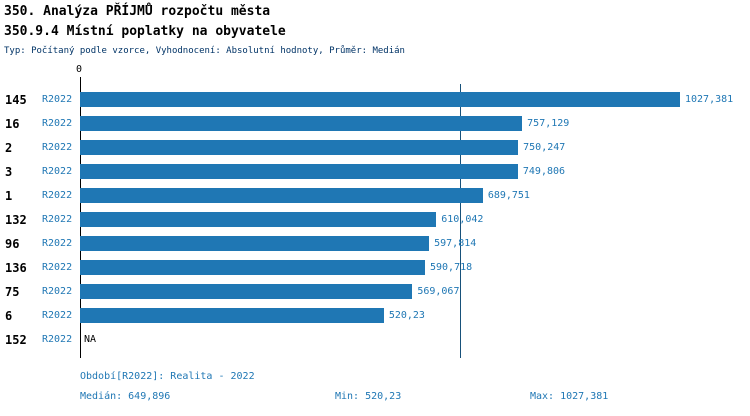  I want to click on chart-row: 145 R2022 1027,381, so click(375, 100).